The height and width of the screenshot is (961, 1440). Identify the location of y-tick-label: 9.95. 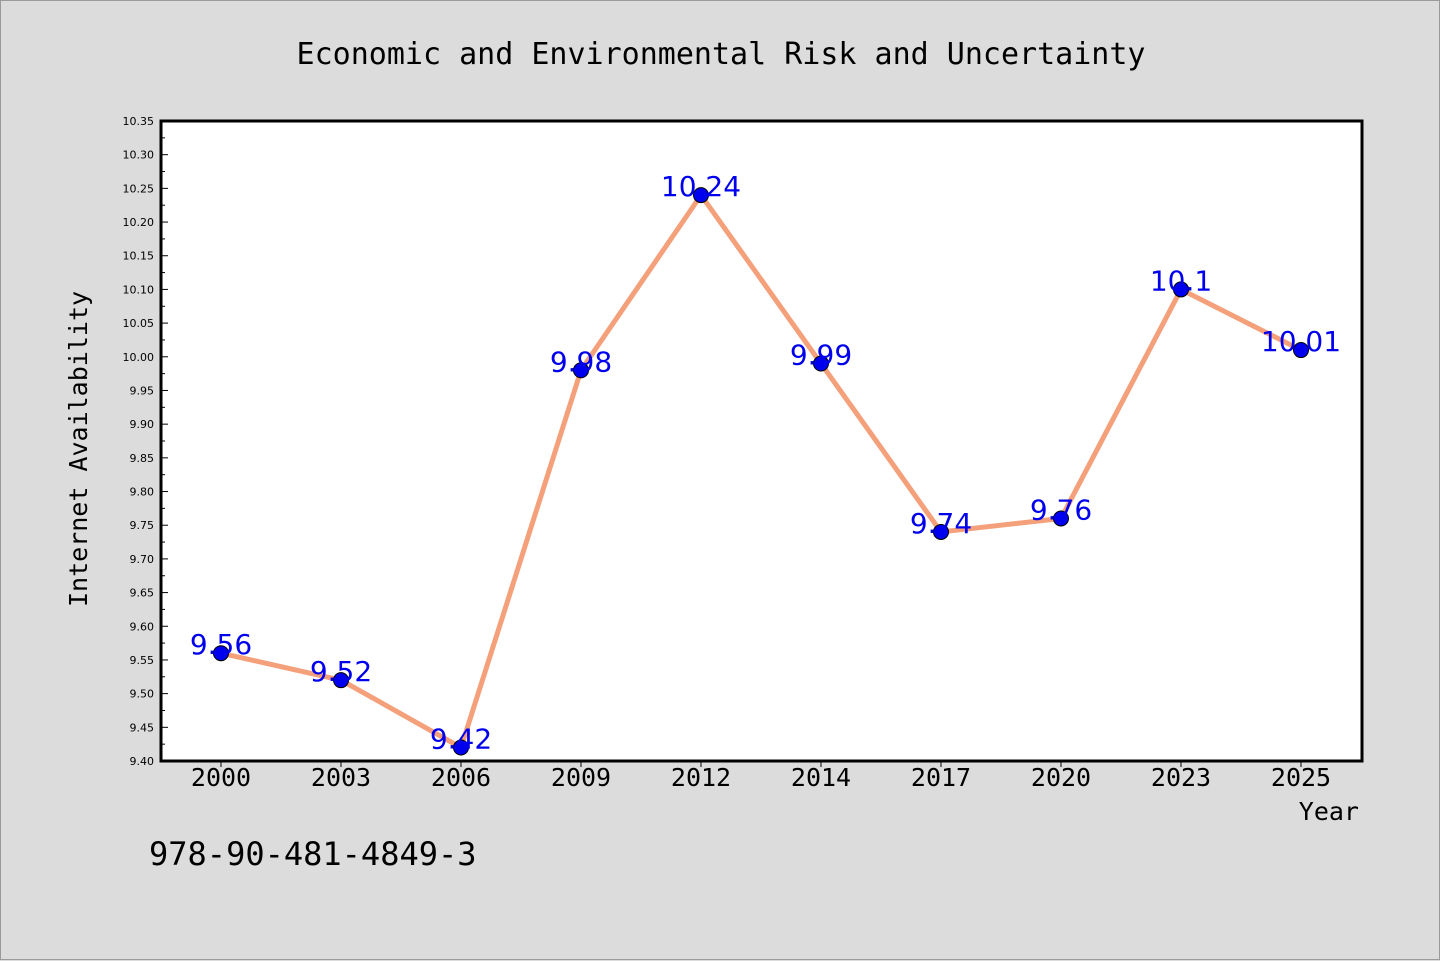
(142, 390).